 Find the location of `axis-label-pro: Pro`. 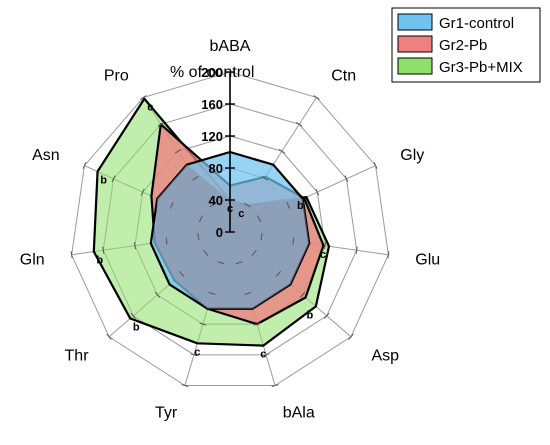

axis-label-pro: Pro is located at coordinates (116, 76).